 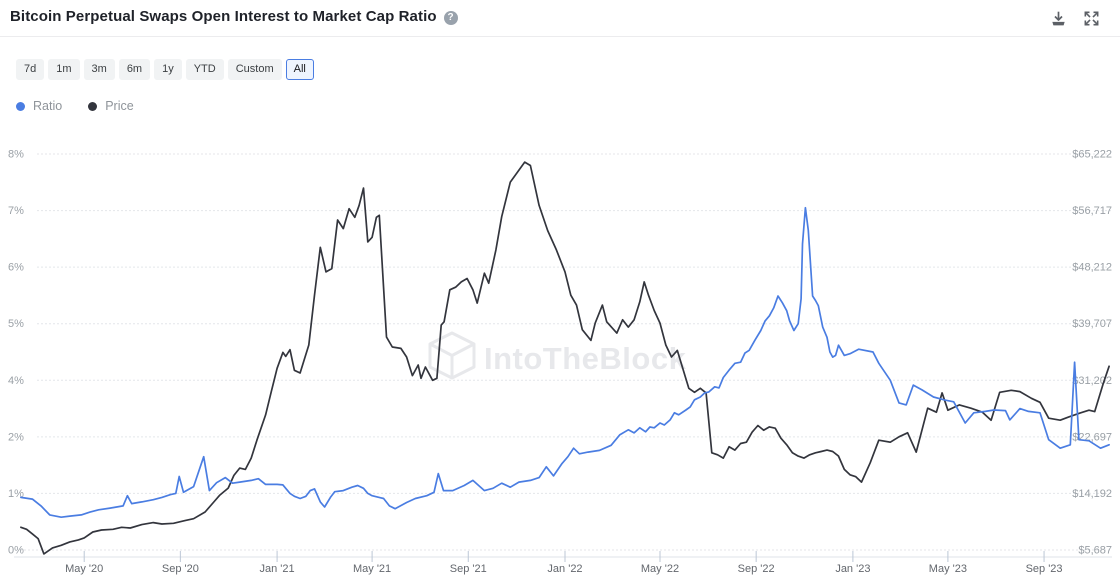 I want to click on y-axis-right-label: $56,717, so click(x=1092, y=211).